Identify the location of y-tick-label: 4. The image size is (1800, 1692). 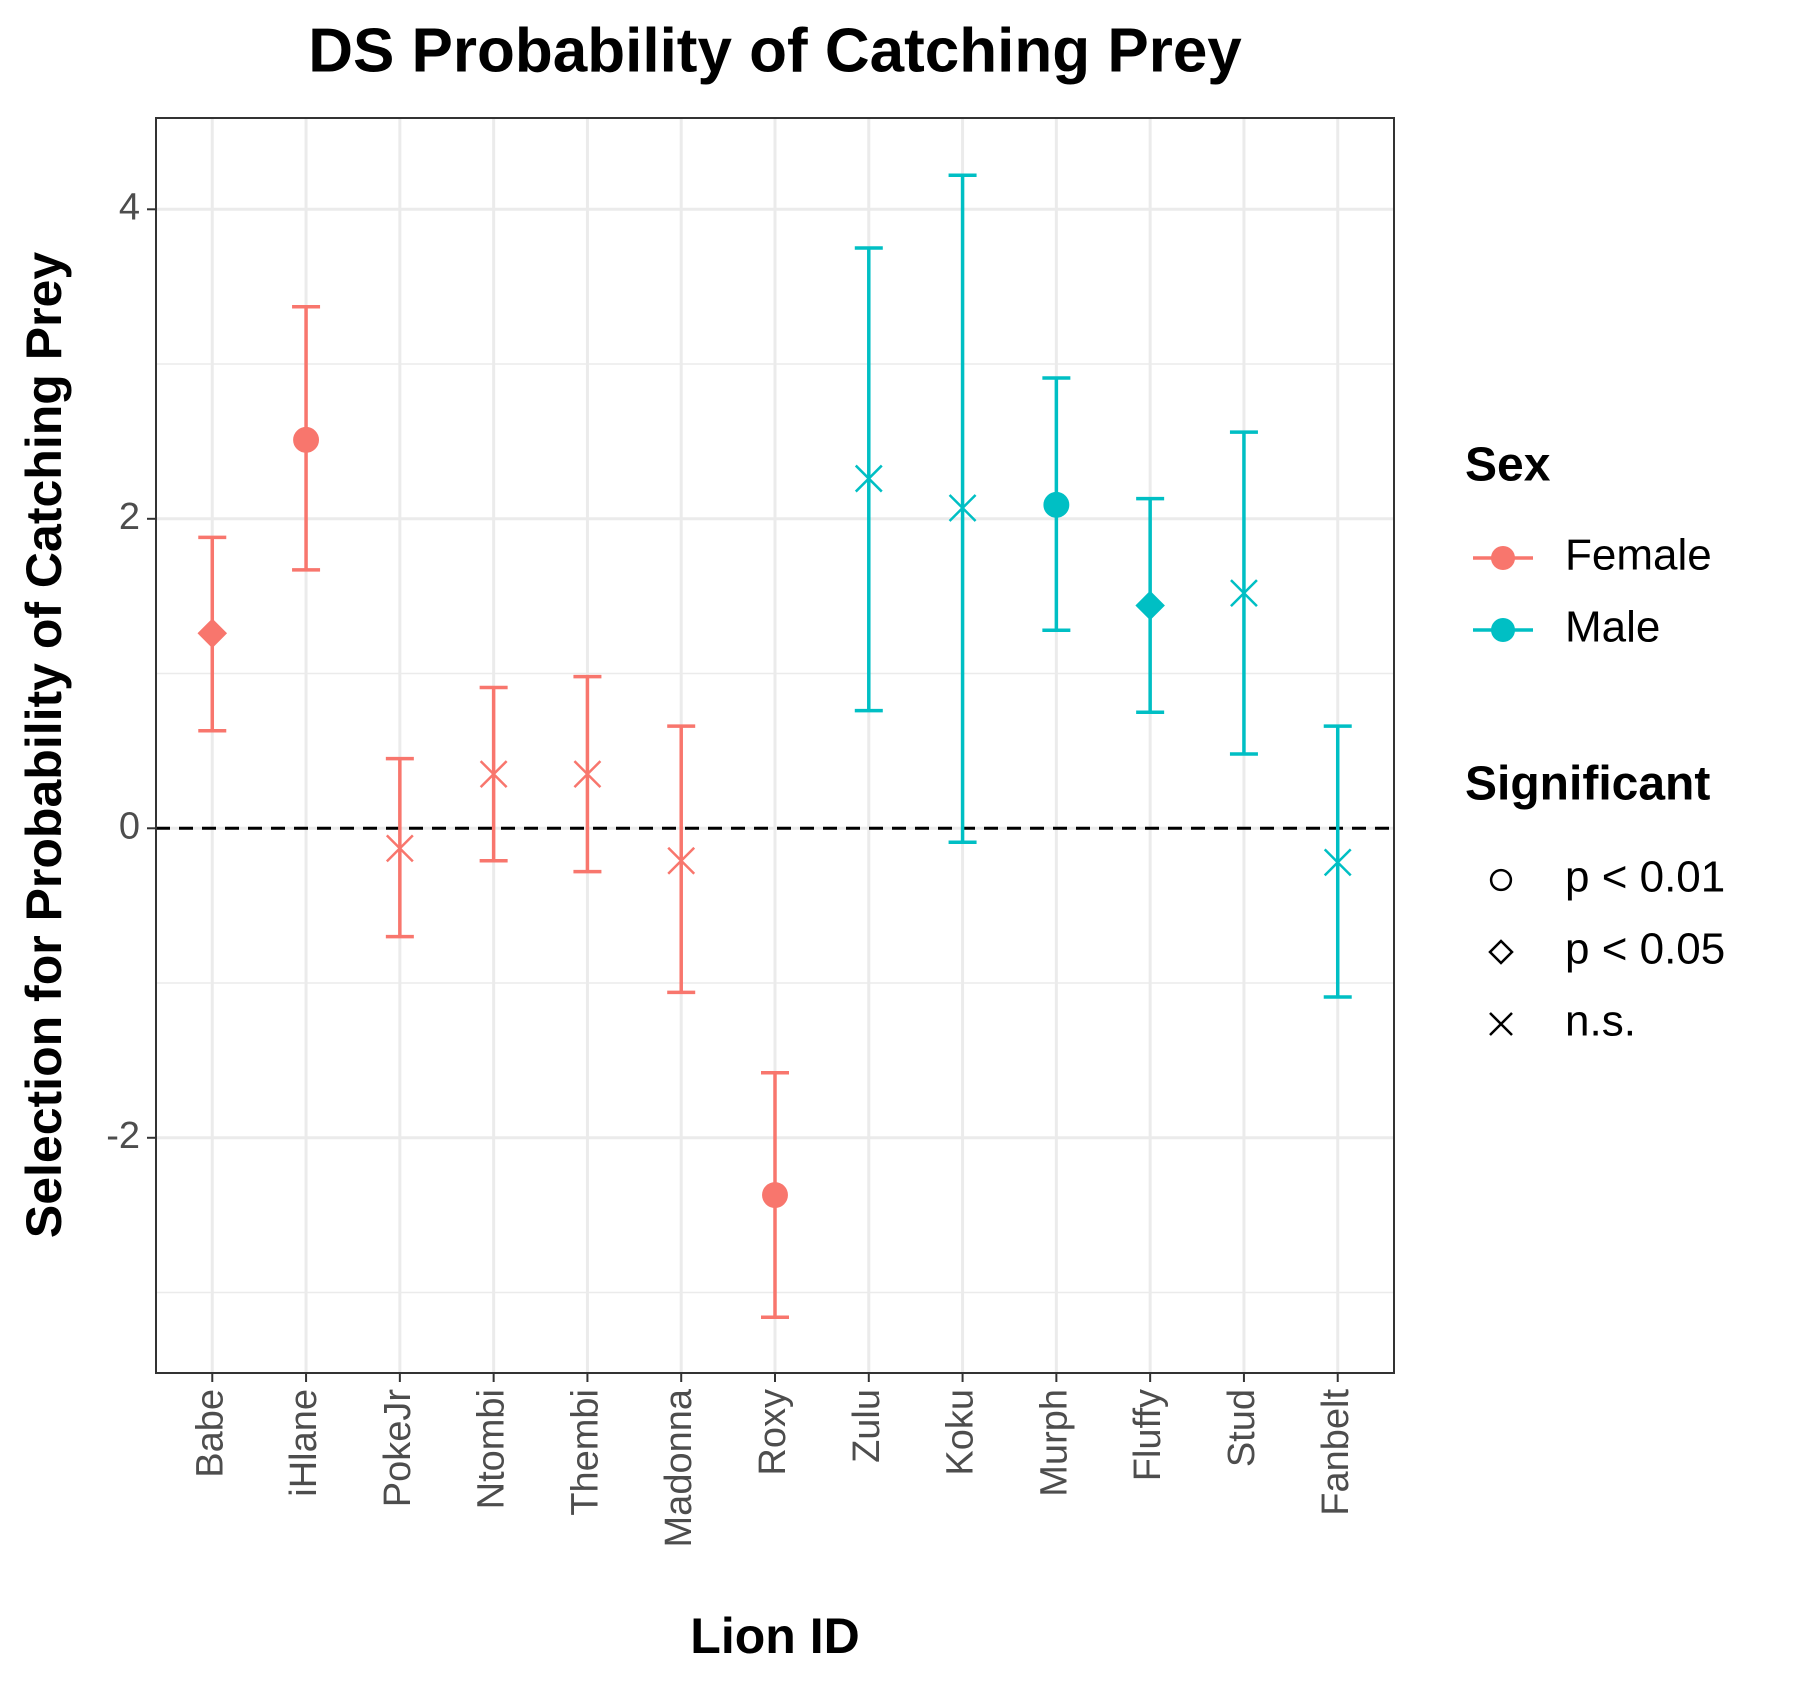
(129, 207).